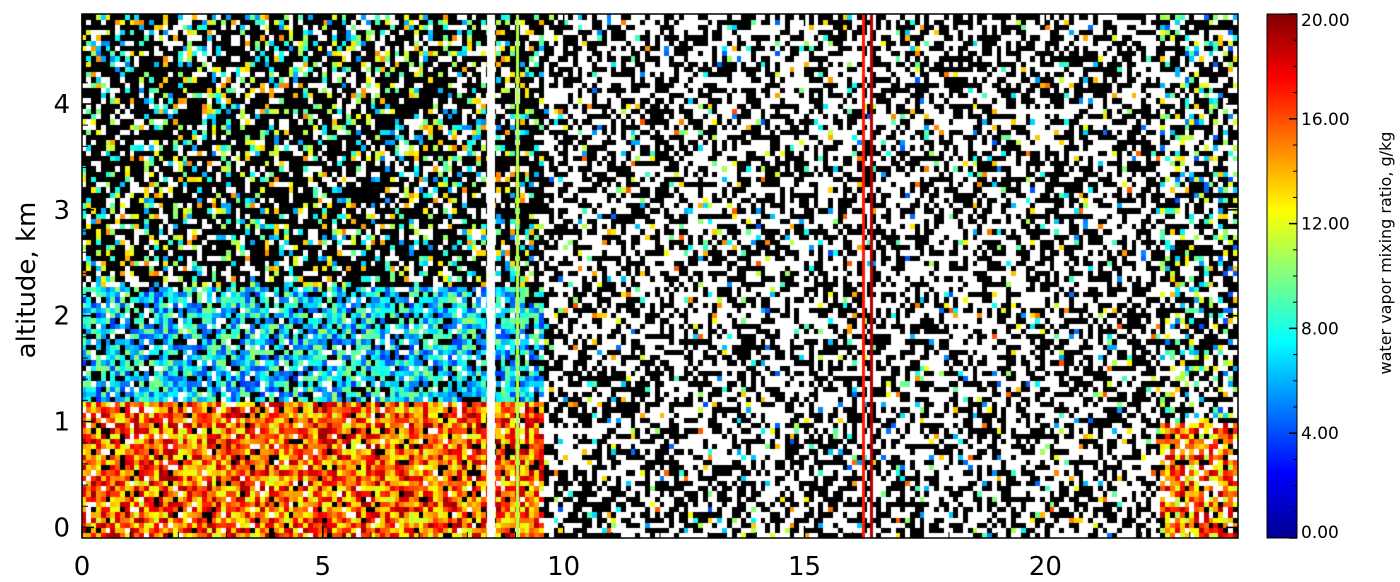  What do you see at coordinates (27, 280) in the screenshot?
I see `y-axis-title: altitude, km` at bounding box center [27, 280].